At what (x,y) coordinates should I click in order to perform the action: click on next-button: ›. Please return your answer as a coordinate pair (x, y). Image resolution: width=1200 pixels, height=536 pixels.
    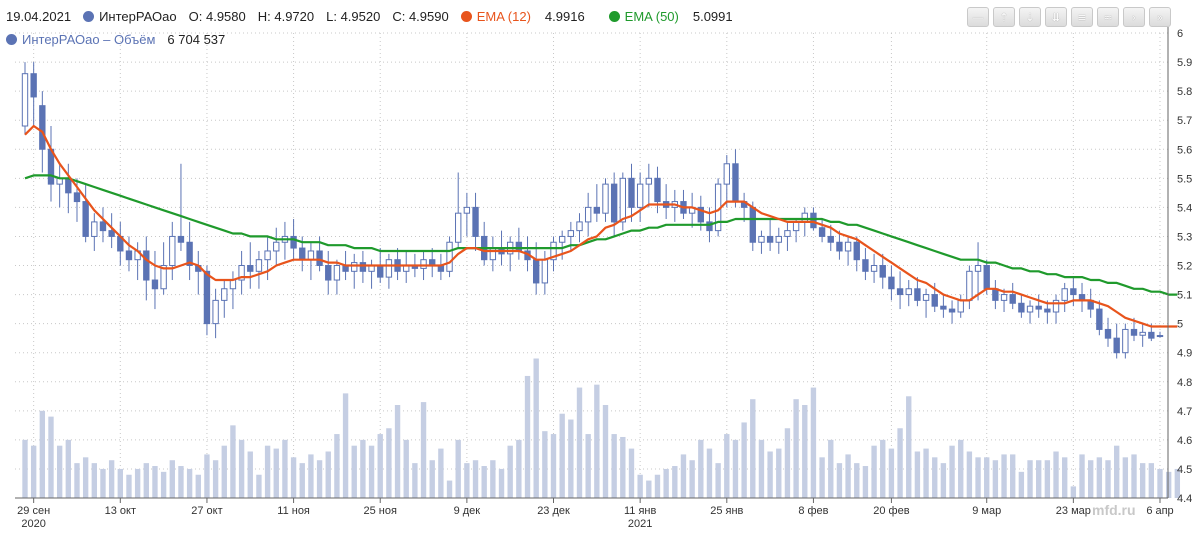
    Looking at the image, I should click on (1134, 17).